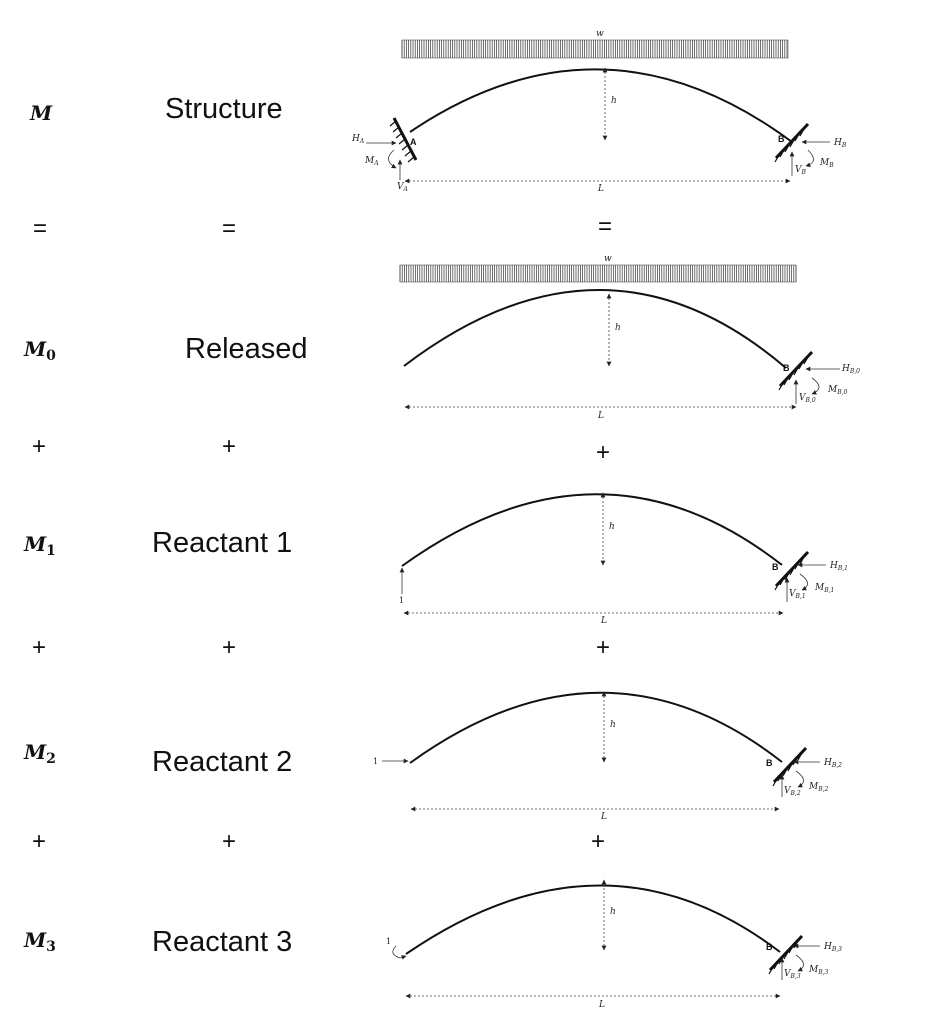  Describe the element at coordinates (322, 227) in the screenshot. I see `operator-row-1: = = =` at that location.